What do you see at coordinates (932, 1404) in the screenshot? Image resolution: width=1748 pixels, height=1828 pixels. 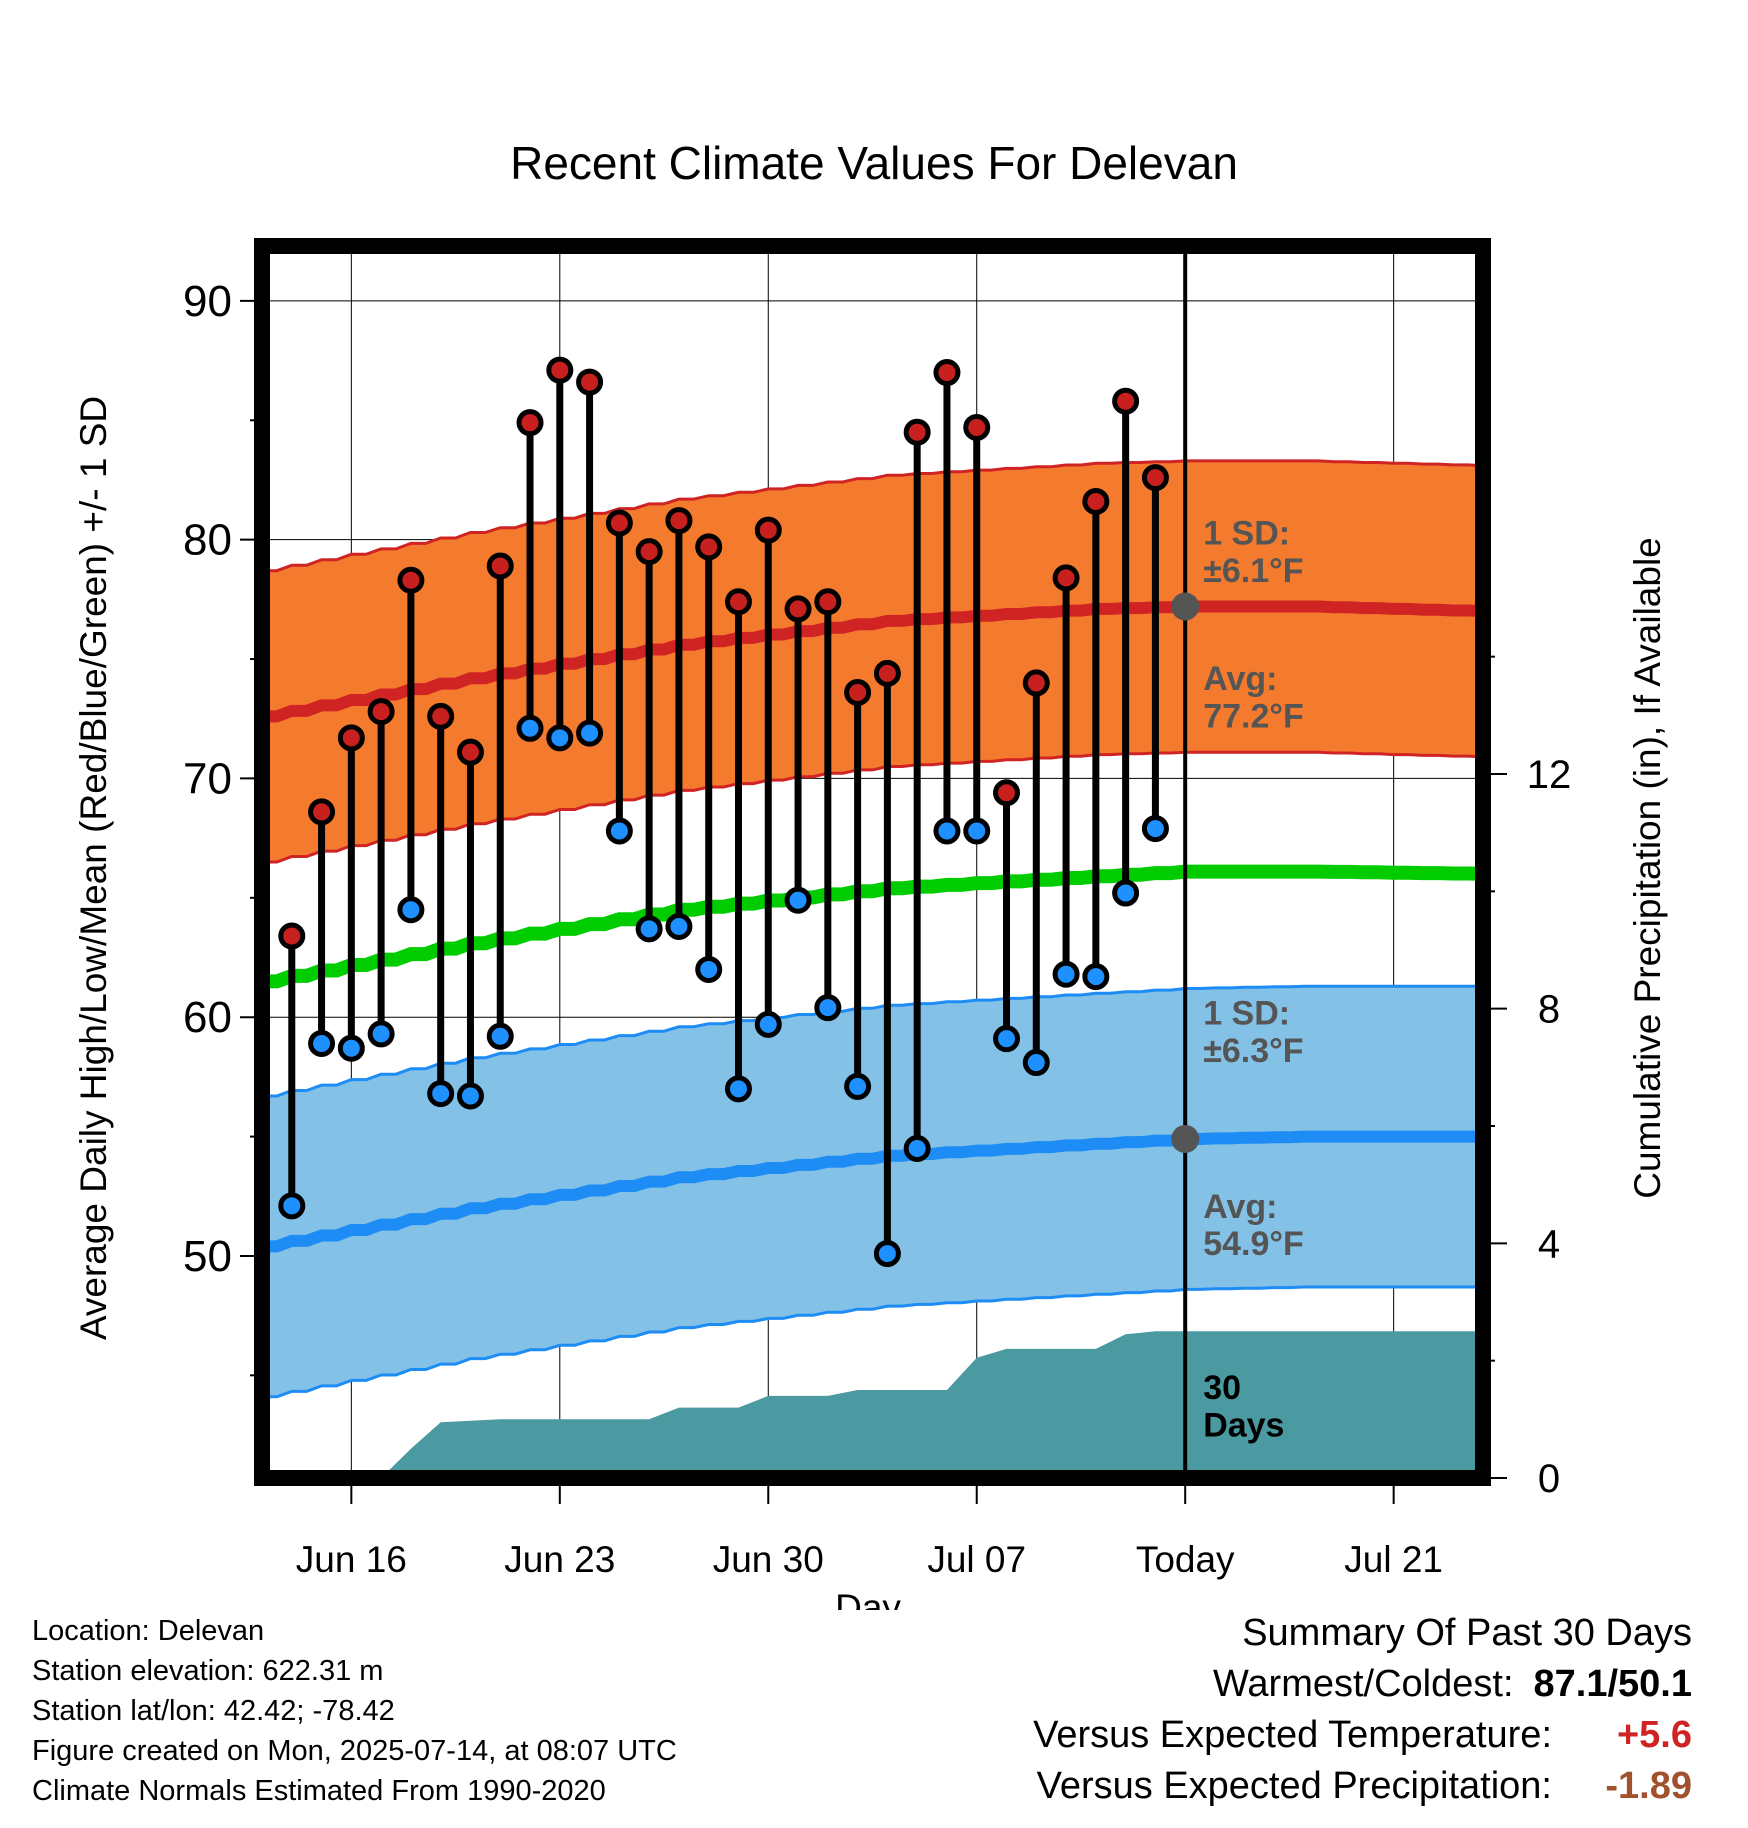 I see `precip-area-layer` at bounding box center [932, 1404].